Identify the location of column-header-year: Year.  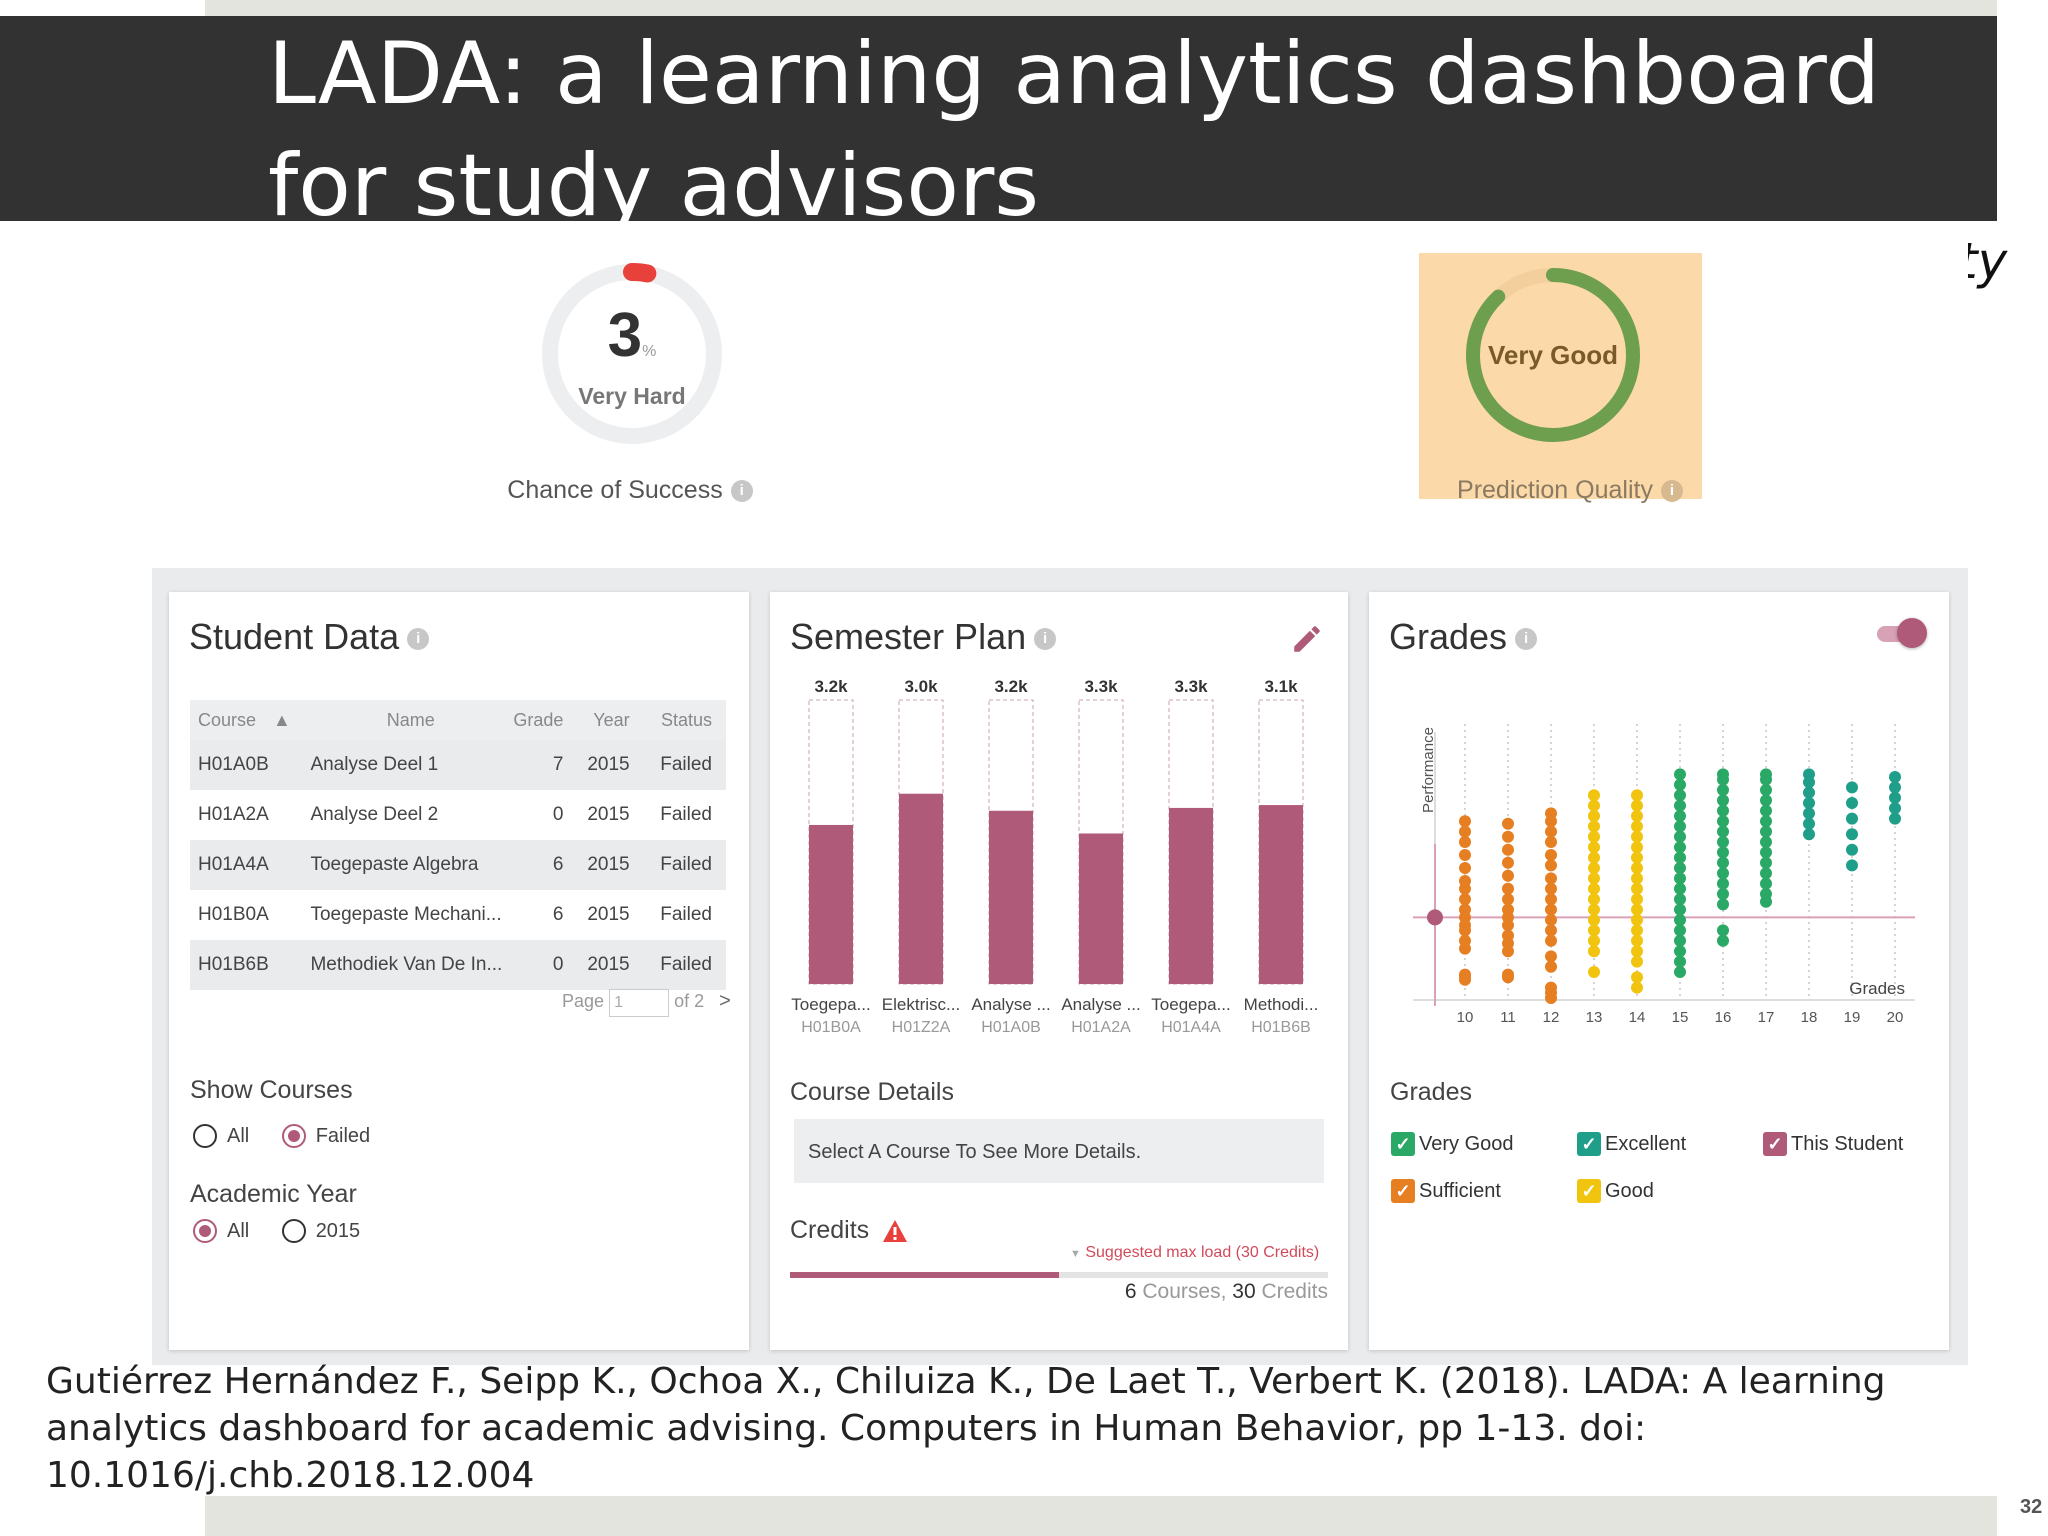
(597, 720).